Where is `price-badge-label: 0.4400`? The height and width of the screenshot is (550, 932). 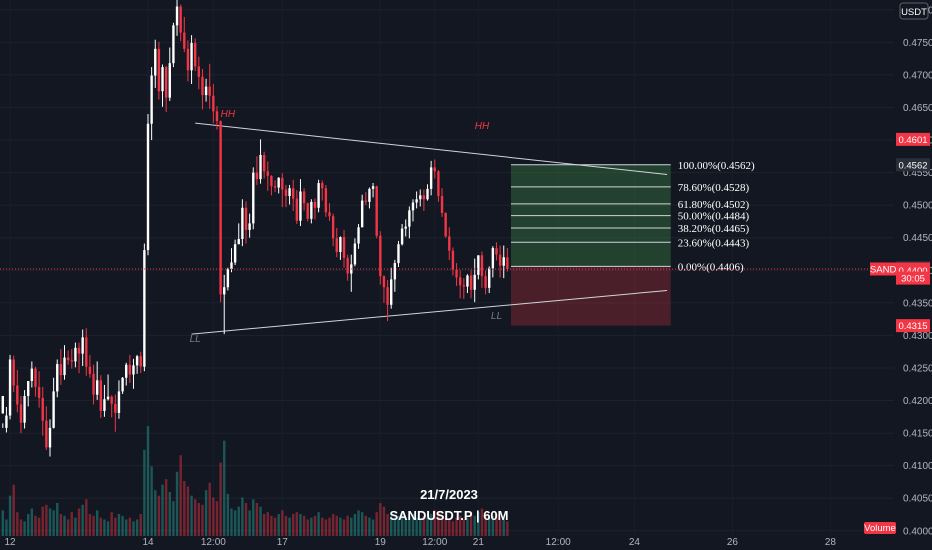 price-badge-label: 0.4400 is located at coordinates (912, 271).